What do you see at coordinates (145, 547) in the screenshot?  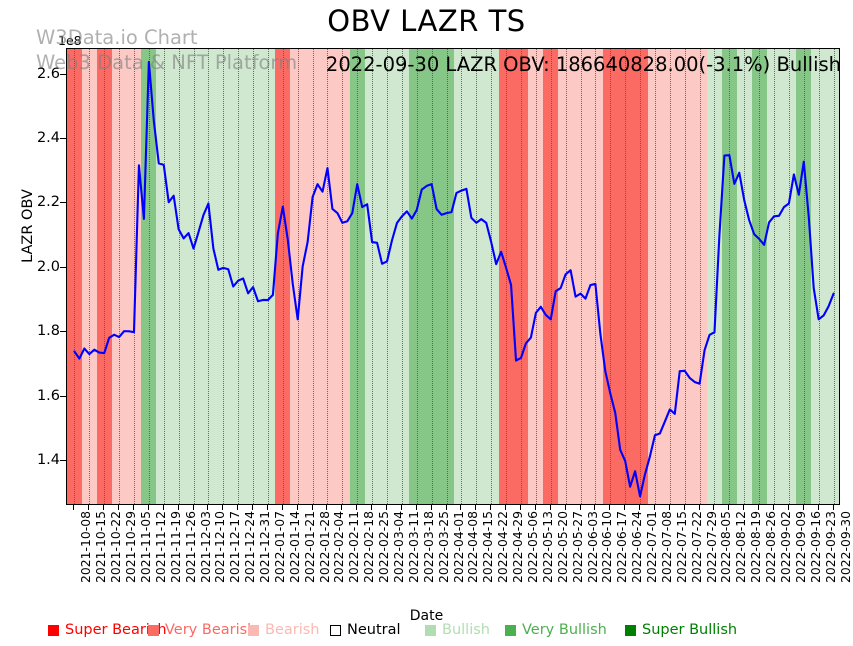 I see `x-axis-tick-label: 2021-11-05` at bounding box center [145, 547].